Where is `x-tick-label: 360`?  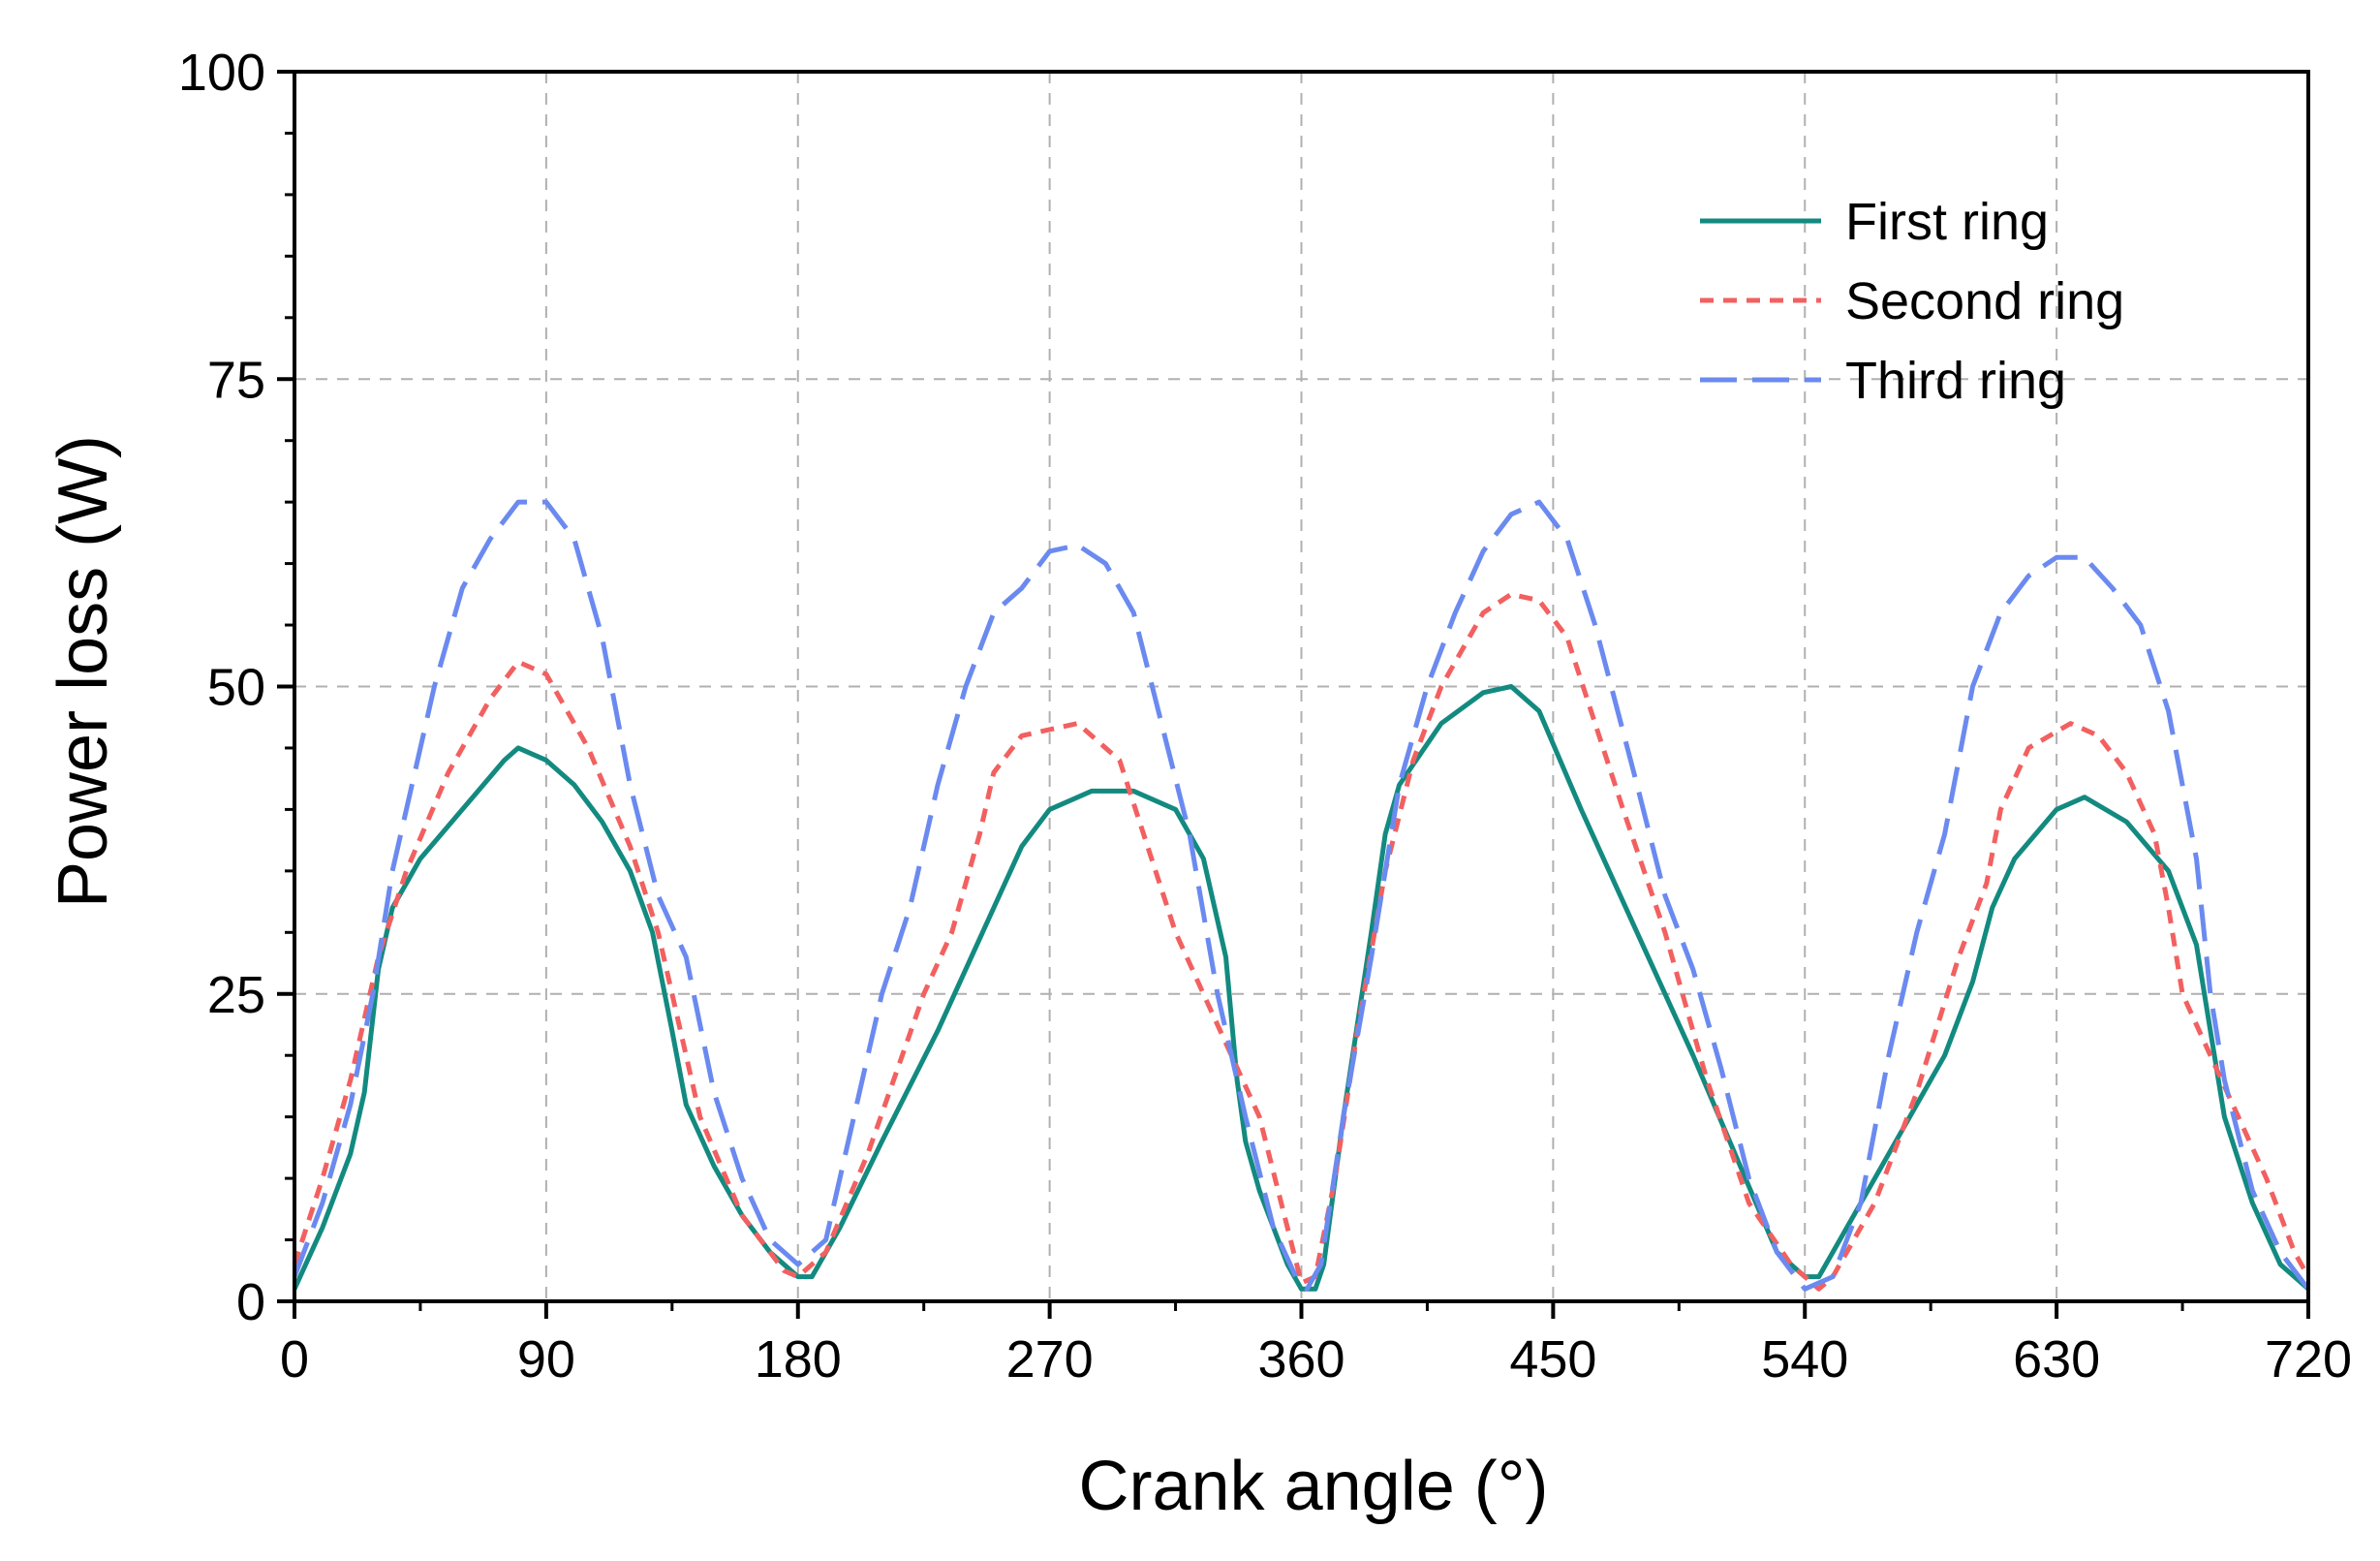 x-tick-label: 360 is located at coordinates (1301, 1359).